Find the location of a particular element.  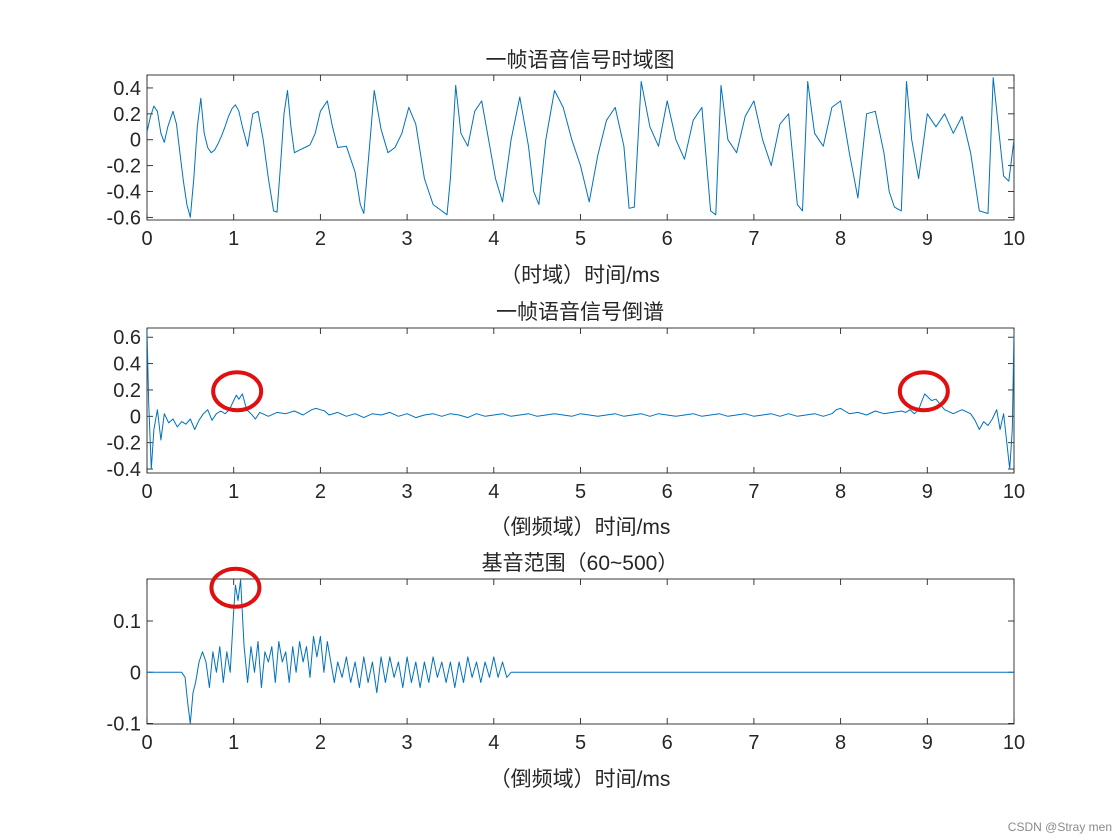

y-tick-label: 0.1 is located at coordinates (127, 622).